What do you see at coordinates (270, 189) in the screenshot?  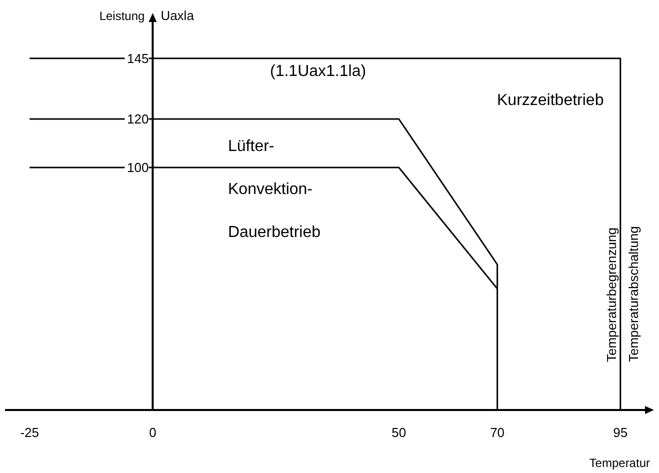 I see `annotation: Konvektion-` at bounding box center [270, 189].